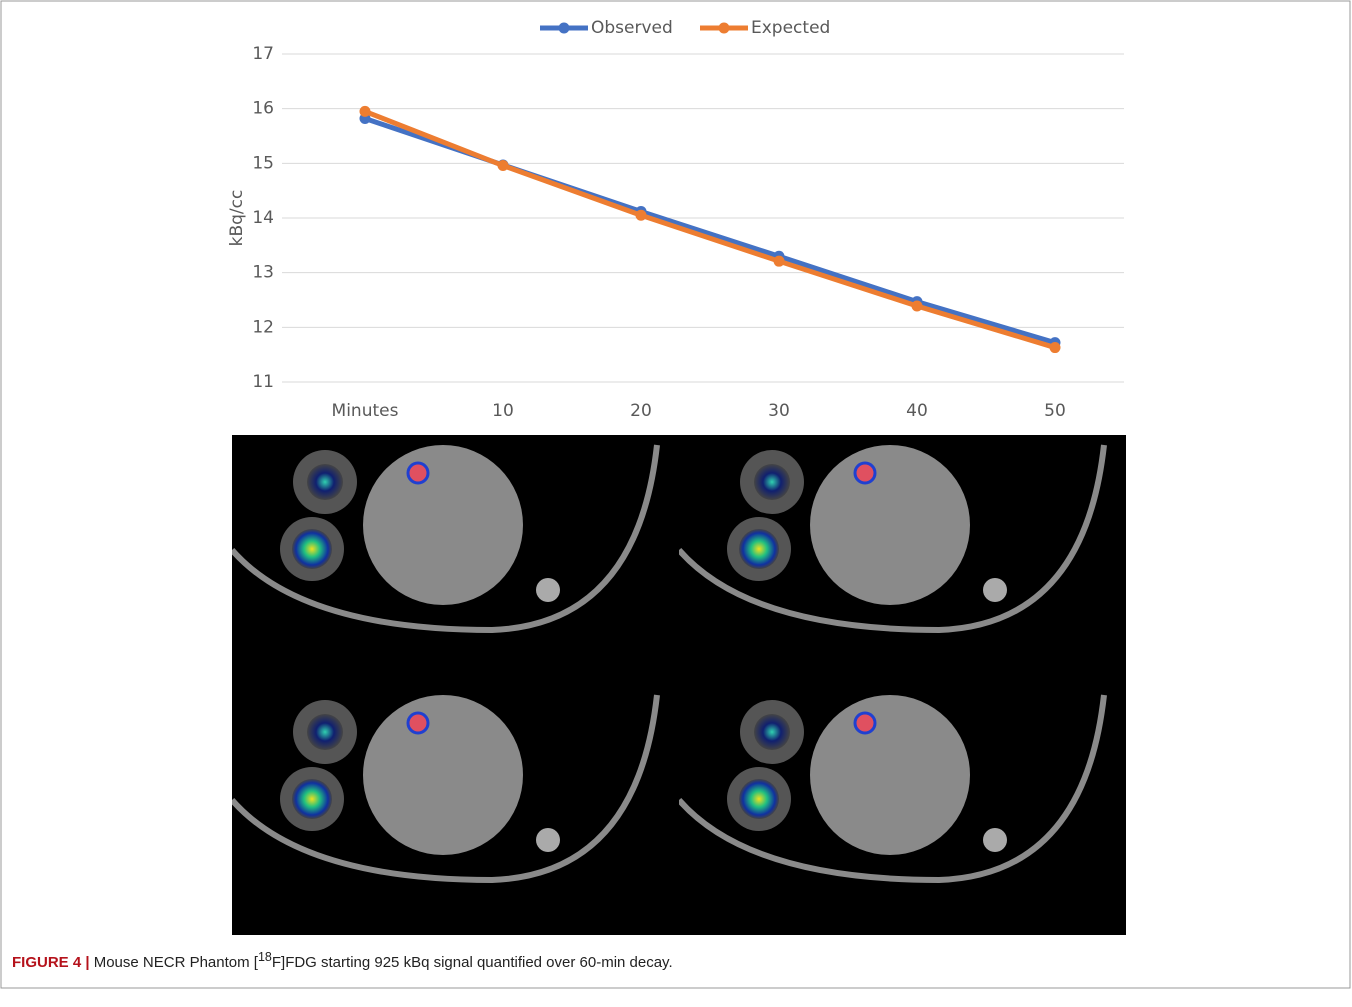  I want to click on caption-label: FIGURE 4 |, so click(51, 962).